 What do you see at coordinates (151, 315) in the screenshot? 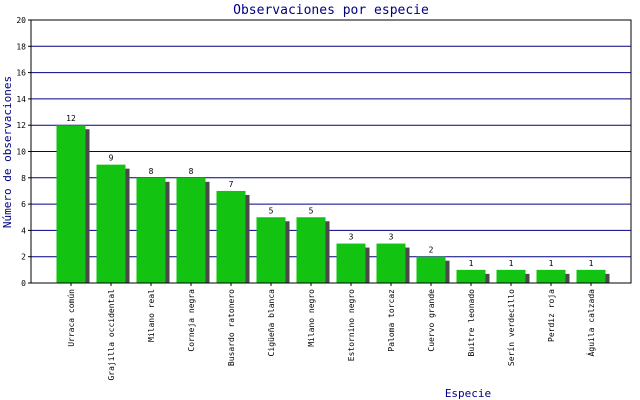
I see `category-label: Milano real` at bounding box center [151, 315].